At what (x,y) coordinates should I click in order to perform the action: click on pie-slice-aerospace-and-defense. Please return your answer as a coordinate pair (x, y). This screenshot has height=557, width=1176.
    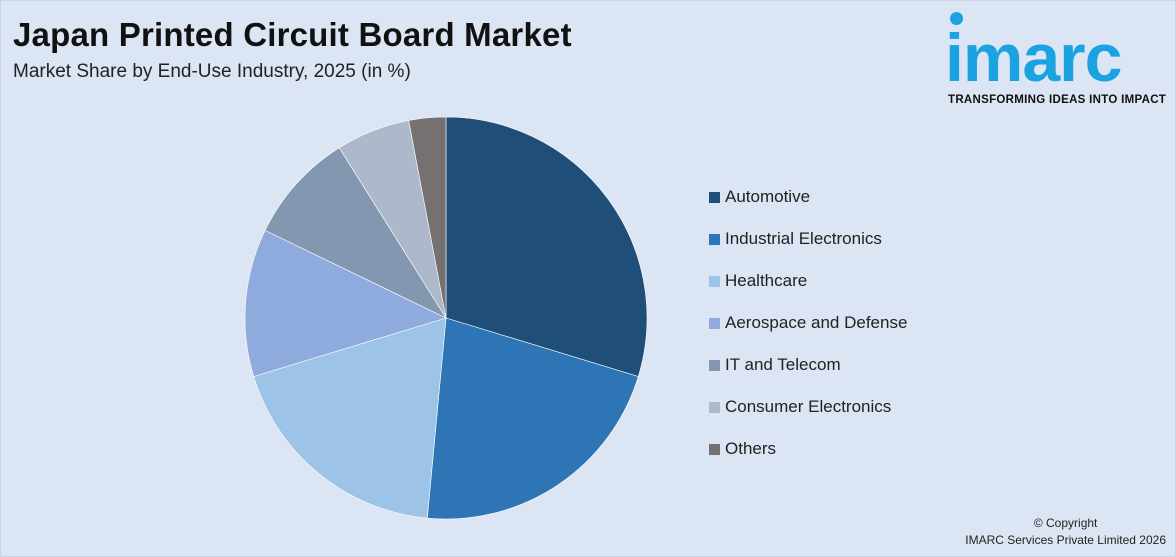
    Looking at the image, I should click on (345, 303).